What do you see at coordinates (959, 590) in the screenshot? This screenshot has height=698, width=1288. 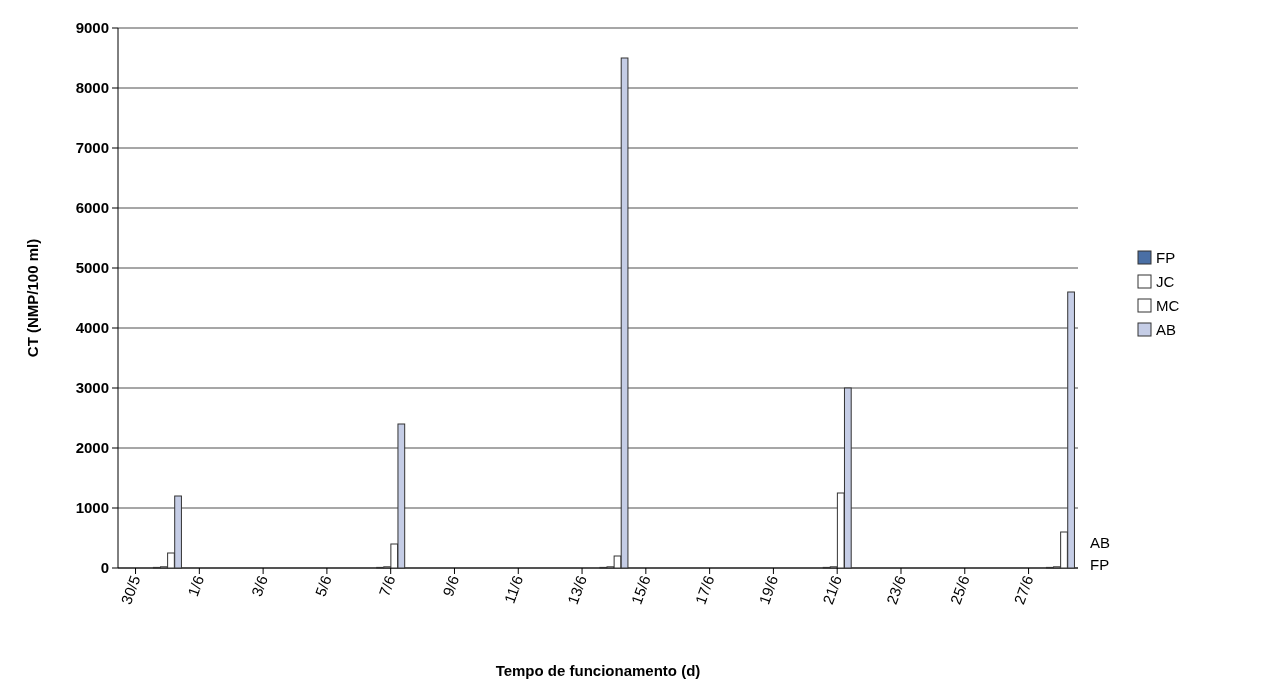 I see `x-tick-label: 25/6` at bounding box center [959, 590].